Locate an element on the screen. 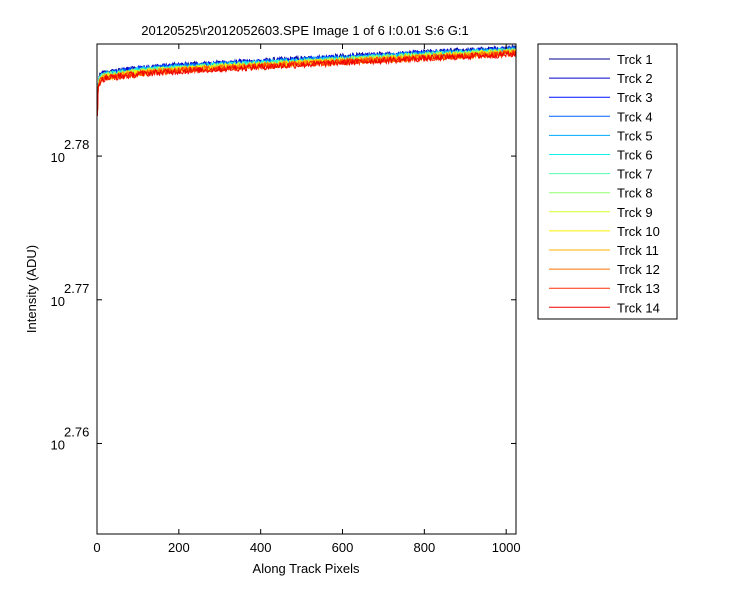 The width and height of the screenshot is (750, 600). legend-label: Trck 4 is located at coordinates (635, 116).